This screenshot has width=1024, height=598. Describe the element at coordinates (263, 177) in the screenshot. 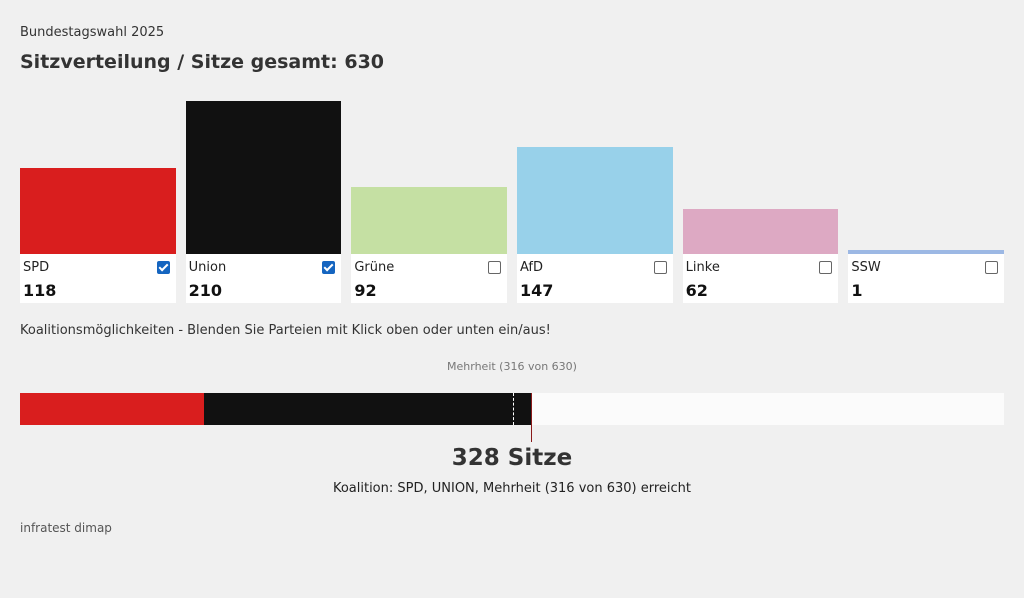

I see `bar-union` at that location.